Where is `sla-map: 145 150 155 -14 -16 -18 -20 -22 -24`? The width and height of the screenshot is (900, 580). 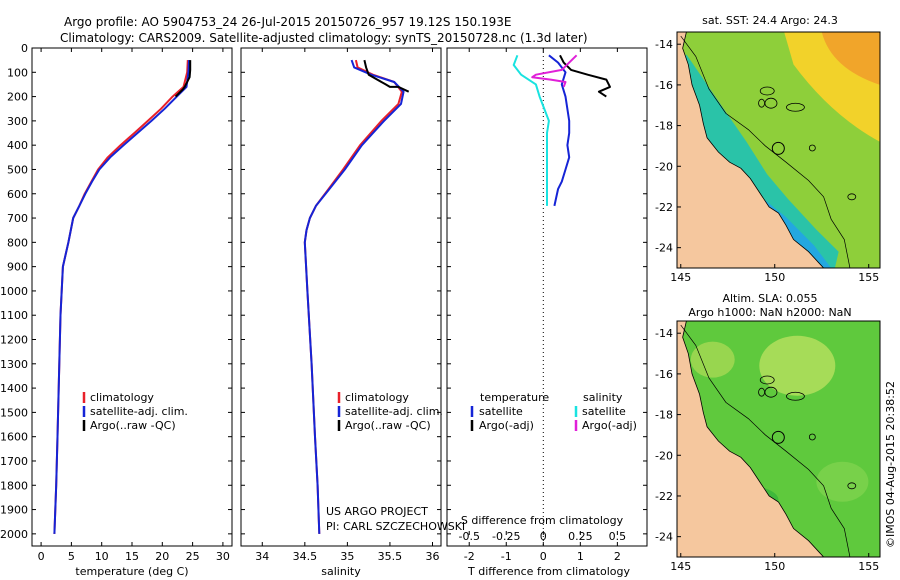 sla-map: 145 150 155 -14 -16 -18 -20 -22 -24 is located at coordinates (768, 446).